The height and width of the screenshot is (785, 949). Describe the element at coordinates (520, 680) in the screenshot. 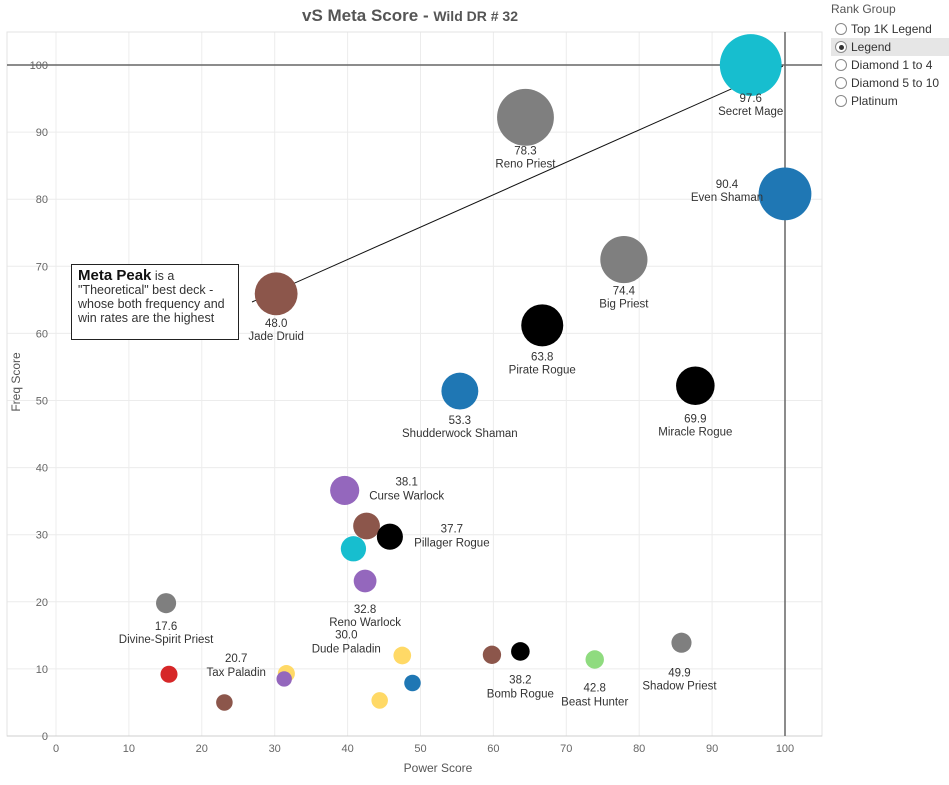

I see `score-label-bomb-rogue: 38.2` at that location.